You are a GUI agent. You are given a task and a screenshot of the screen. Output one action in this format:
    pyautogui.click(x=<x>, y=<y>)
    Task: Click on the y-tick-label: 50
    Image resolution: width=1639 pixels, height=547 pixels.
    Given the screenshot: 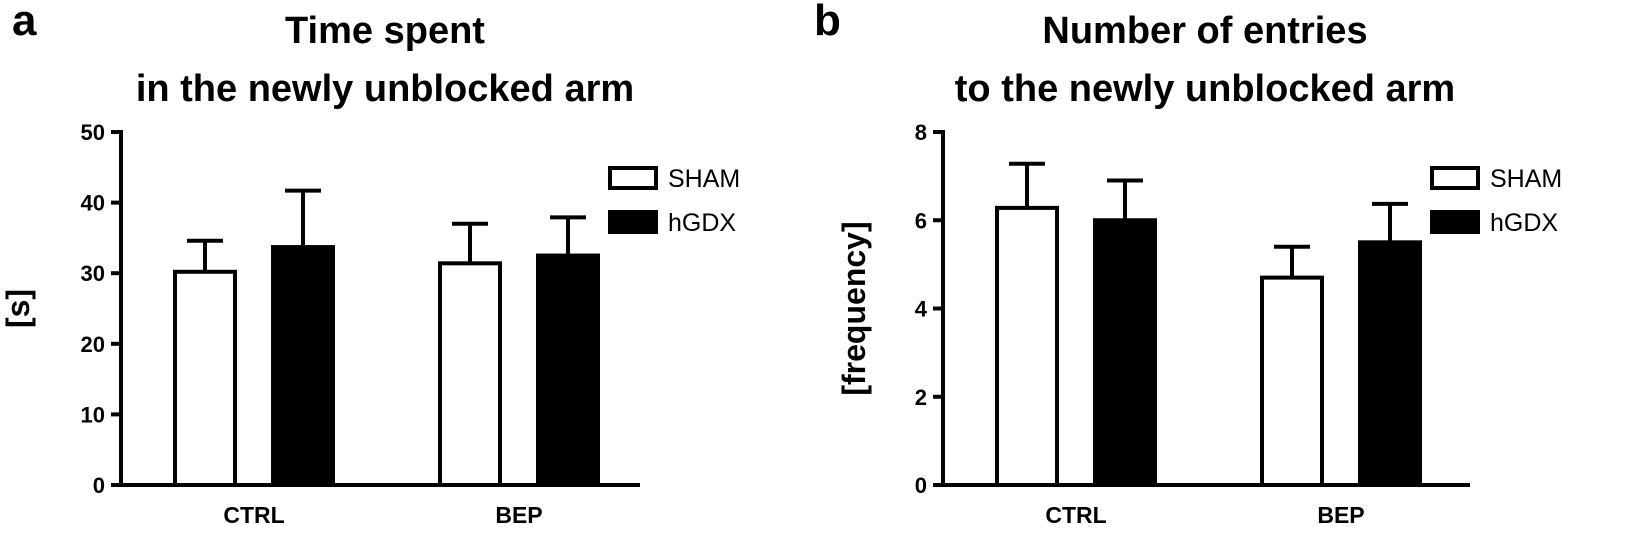 What is the action you would take?
    pyautogui.click(x=93, y=132)
    